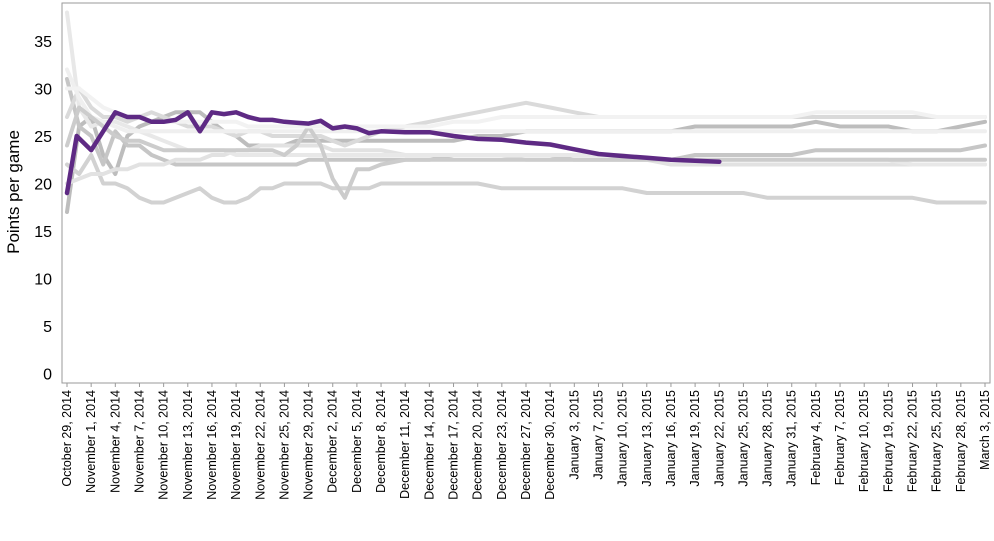 The width and height of the screenshot is (994, 541). I want to click on x-tick-label: February 10, 2015, so click(864, 441).